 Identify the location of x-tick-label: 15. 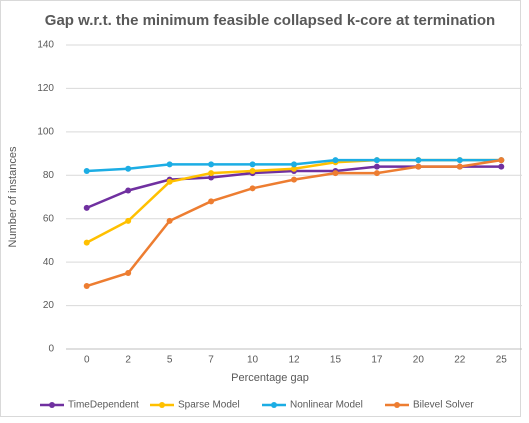
(336, 360).